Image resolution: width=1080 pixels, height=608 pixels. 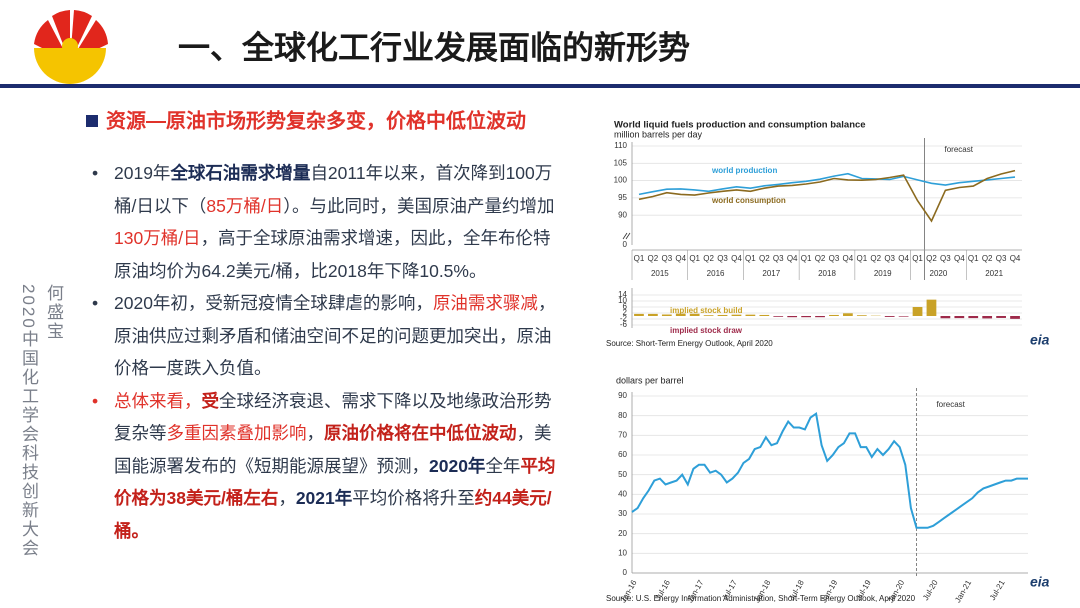 What do you see at coordinates (210, 400) in the screenshot?
I see `text-run: 受` at bounding box center [210, 400].